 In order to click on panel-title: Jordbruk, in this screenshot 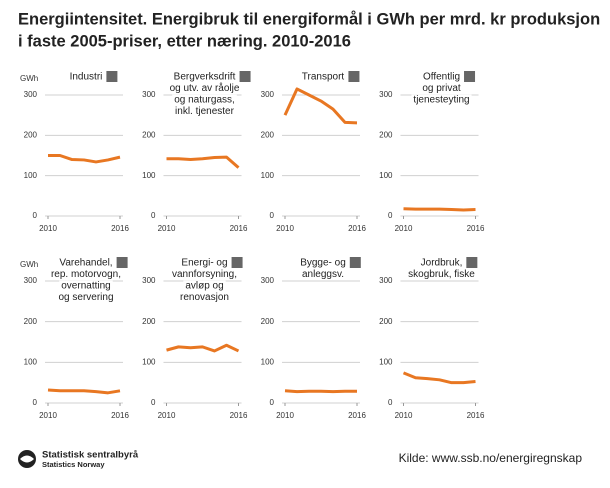, I will do `click(442, 263)`.